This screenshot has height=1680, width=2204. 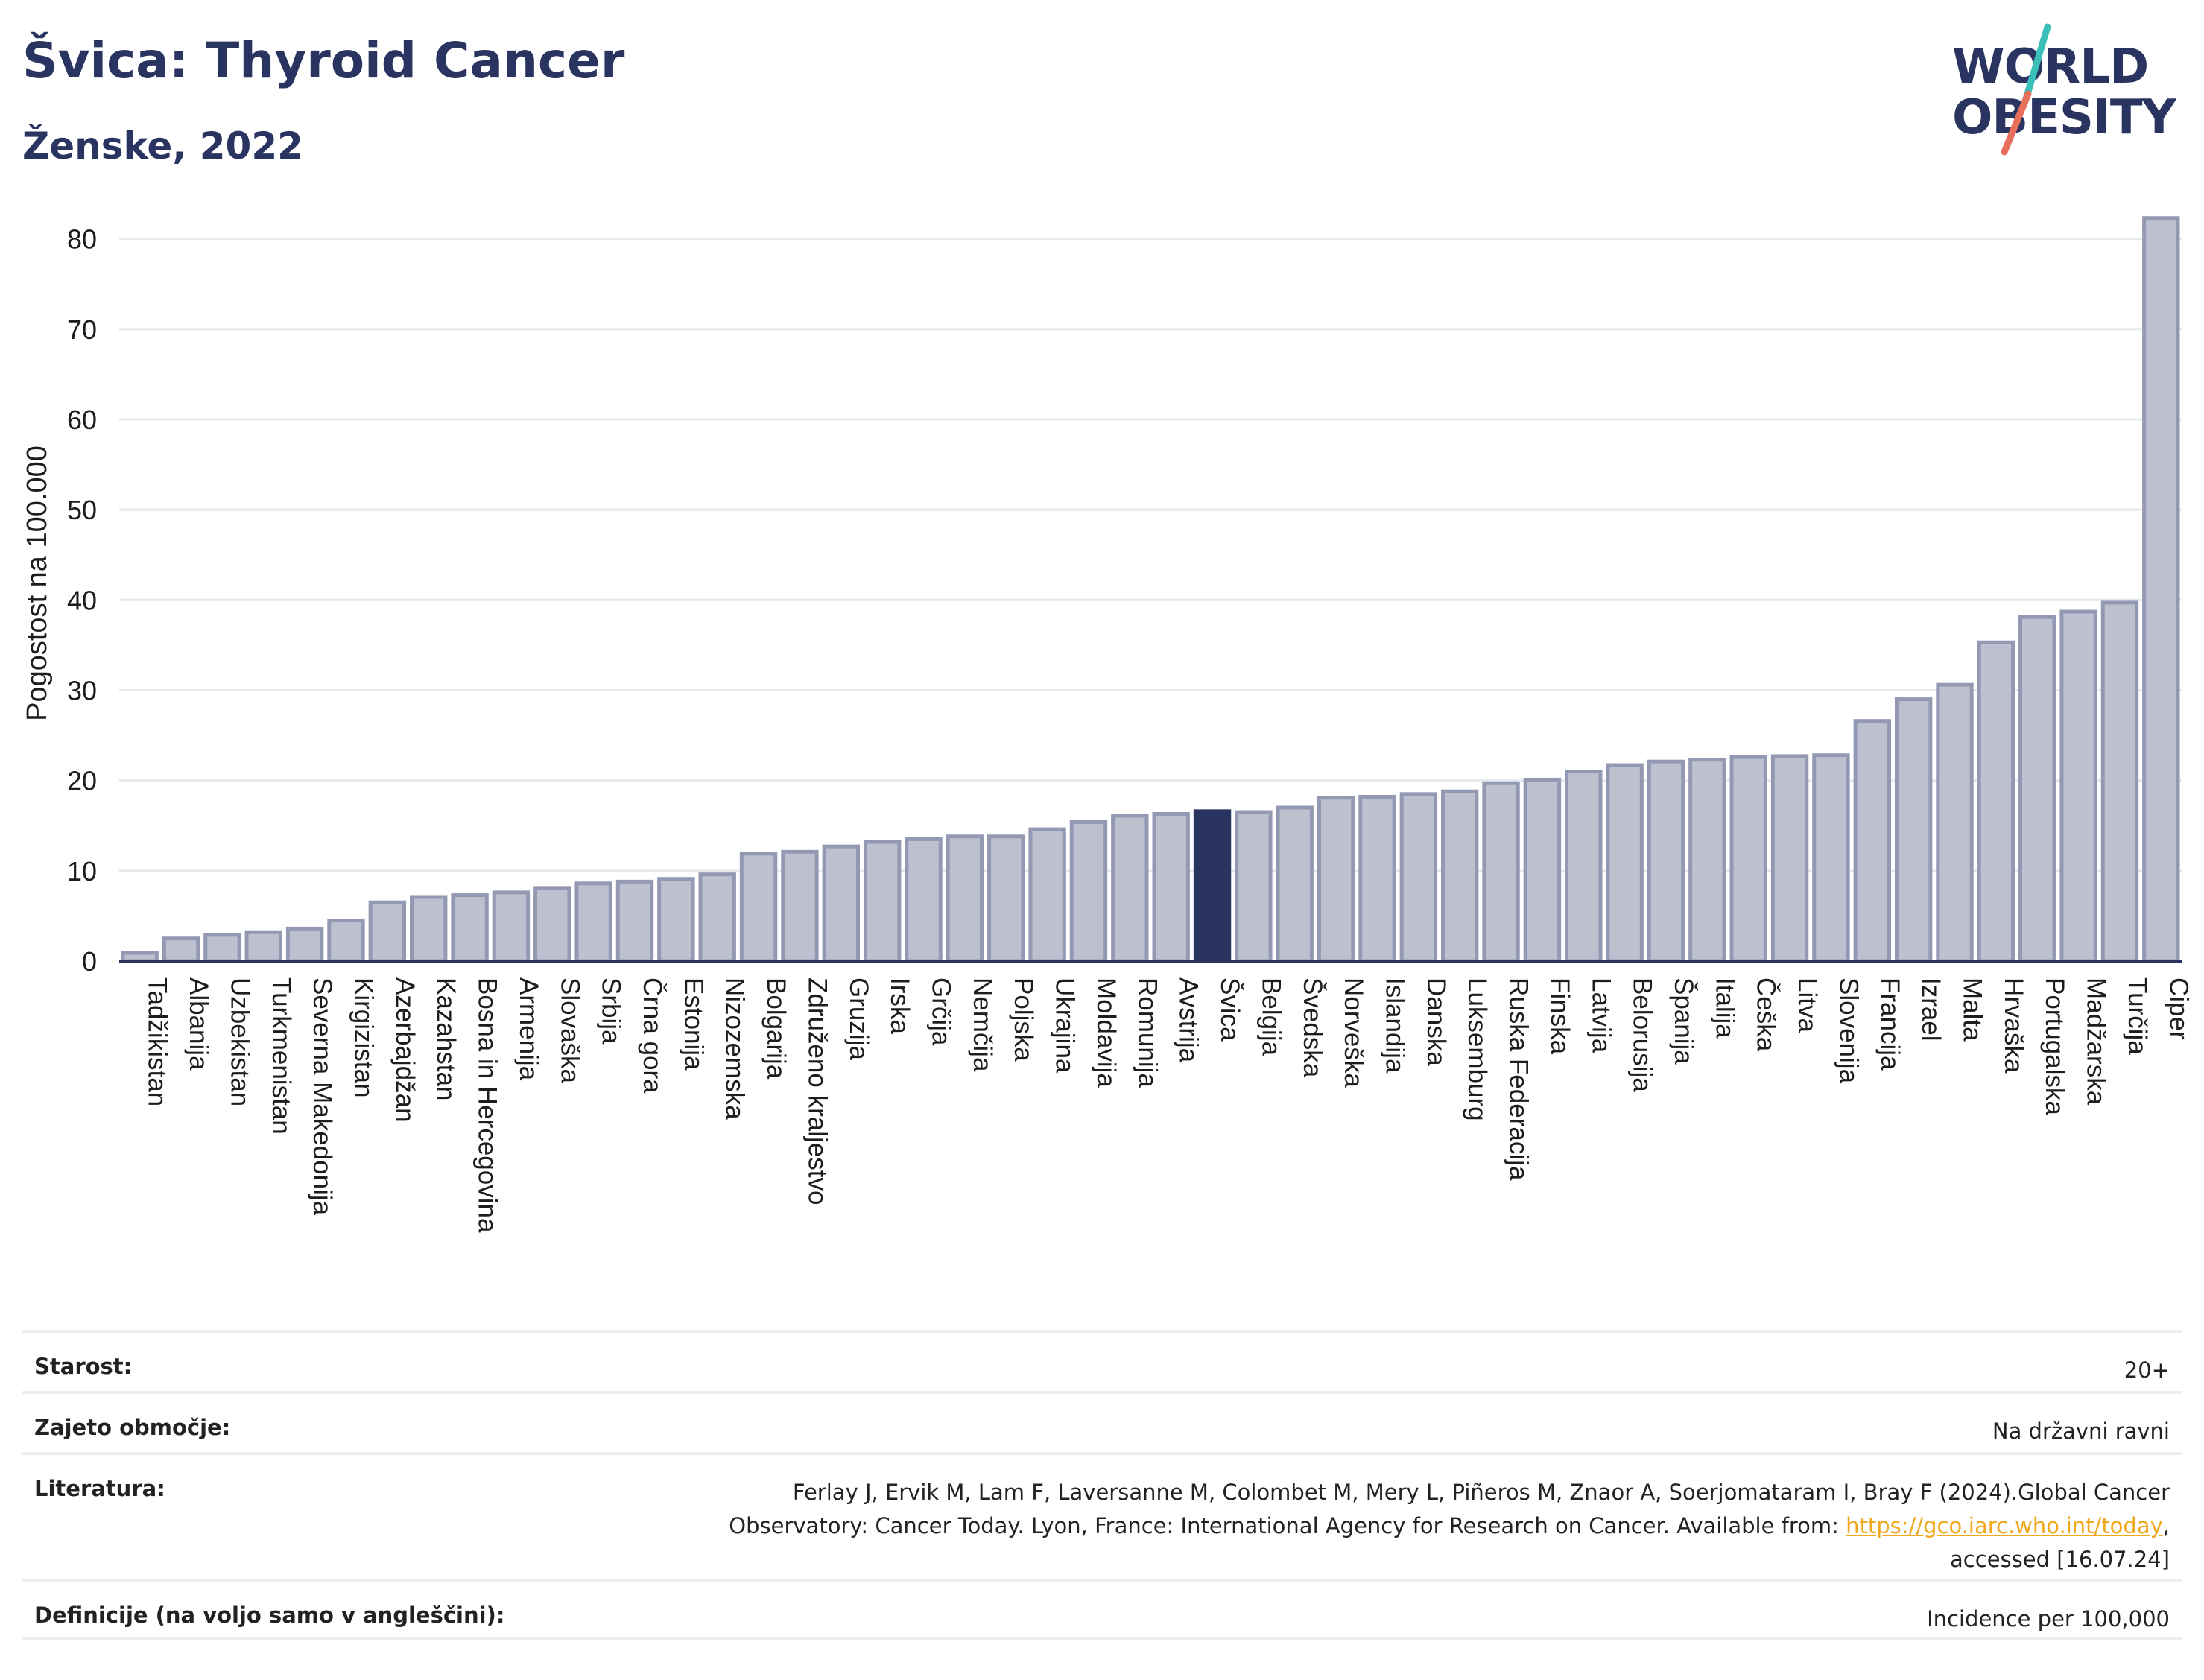 What do you see at coordinates (611, 1011) in the screenshot?
I see `x-tick-label: Srbija` at bounding box center [611, 1011].